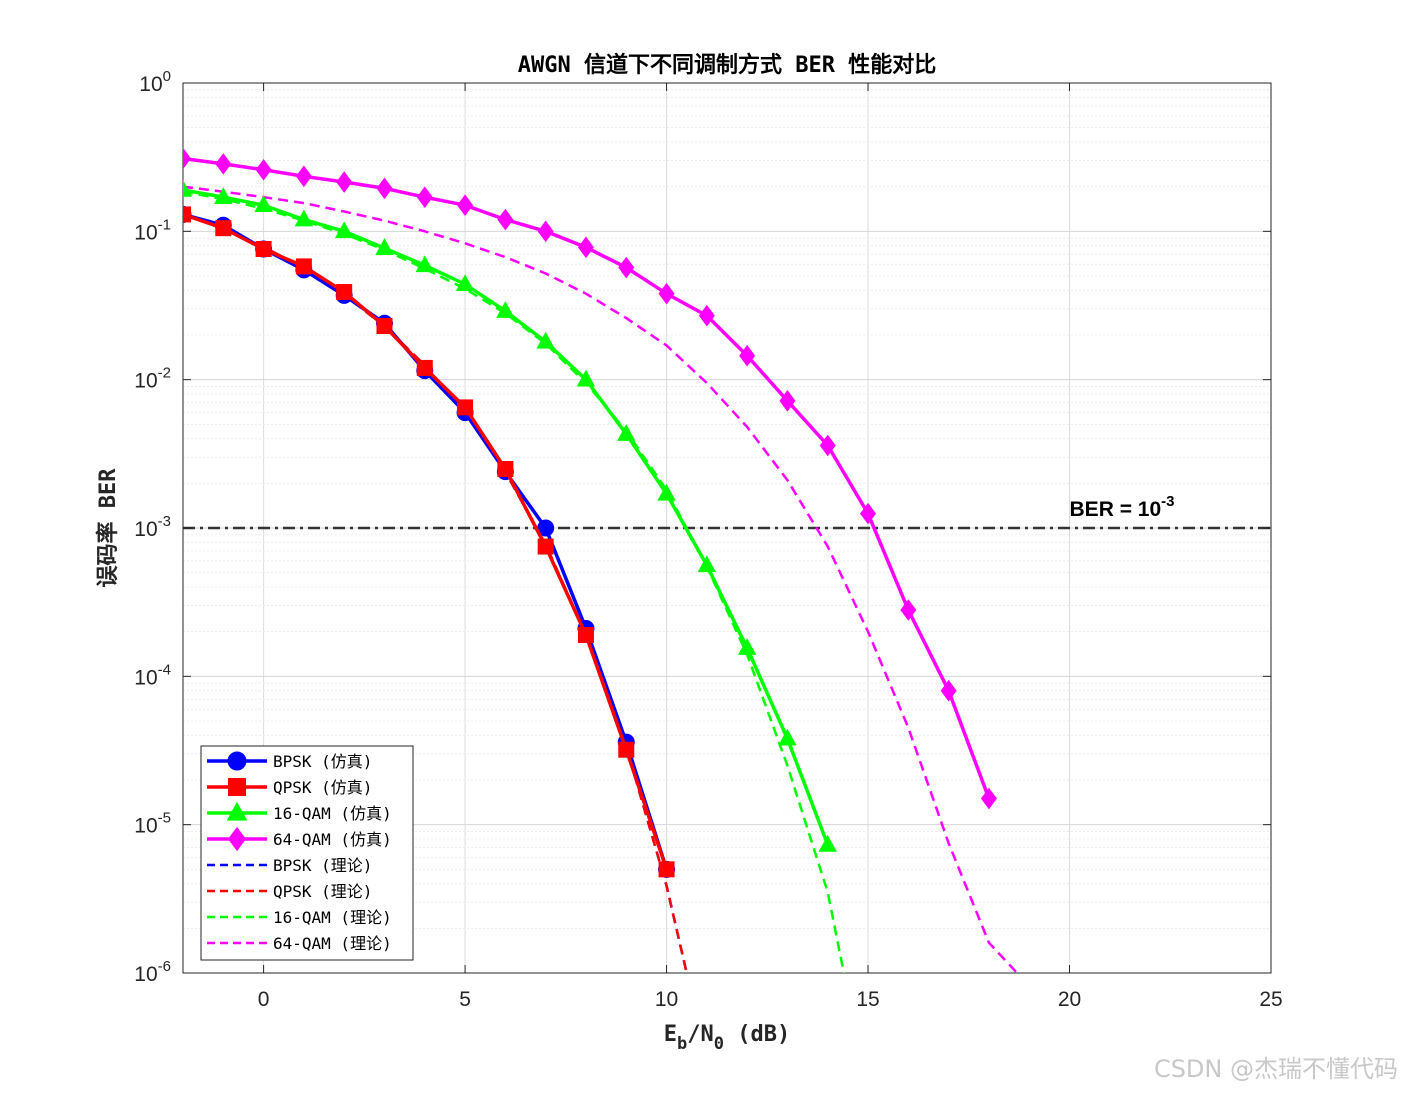  I want to click on legend-label: 64-QAM (理论), so click(332, 943).